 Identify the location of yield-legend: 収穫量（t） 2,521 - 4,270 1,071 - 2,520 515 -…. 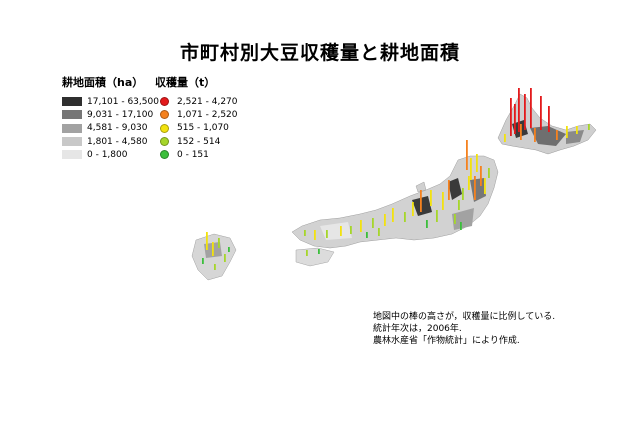
(196, 117).